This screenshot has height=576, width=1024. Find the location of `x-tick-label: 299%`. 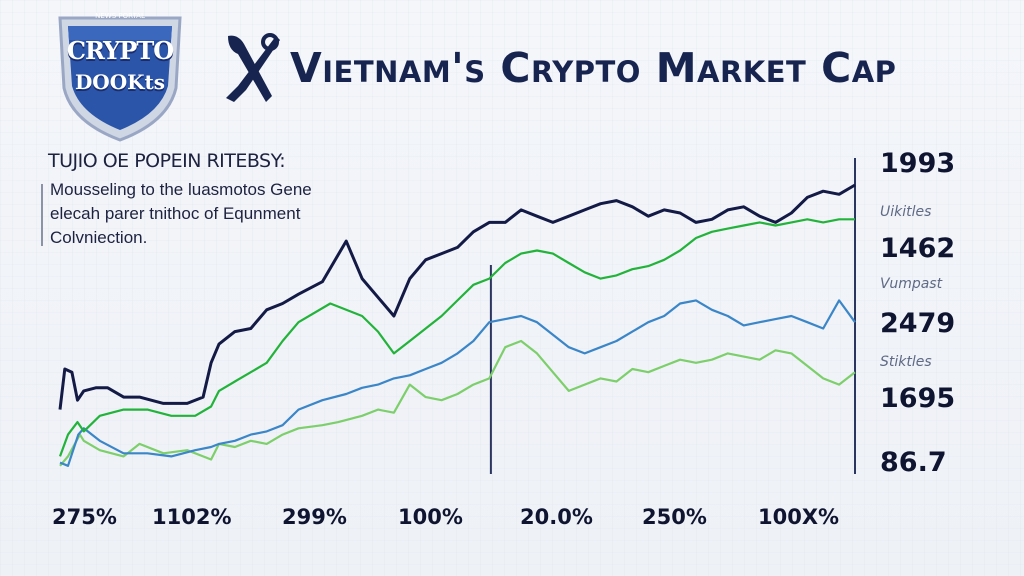

x-tick-label: 299% is located at coordinates (314, 517).